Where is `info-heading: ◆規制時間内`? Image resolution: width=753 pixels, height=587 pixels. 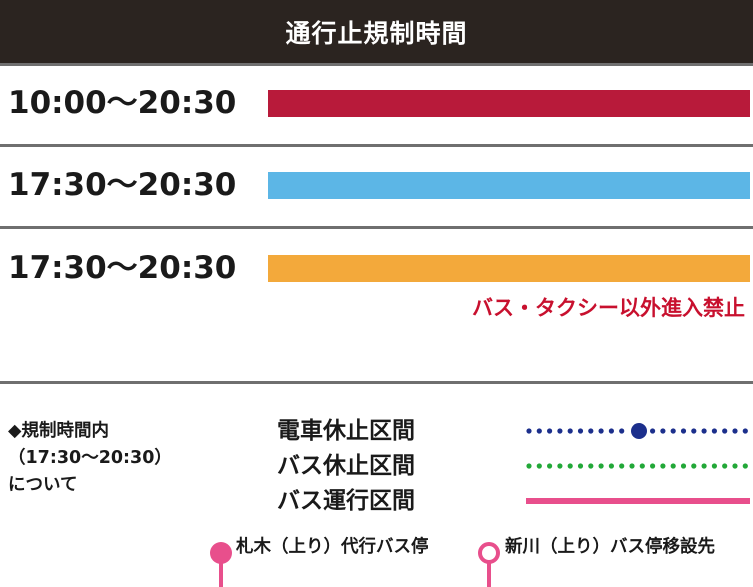 info-heading: ◆規制時間内 is located at coordinates (58, 431).